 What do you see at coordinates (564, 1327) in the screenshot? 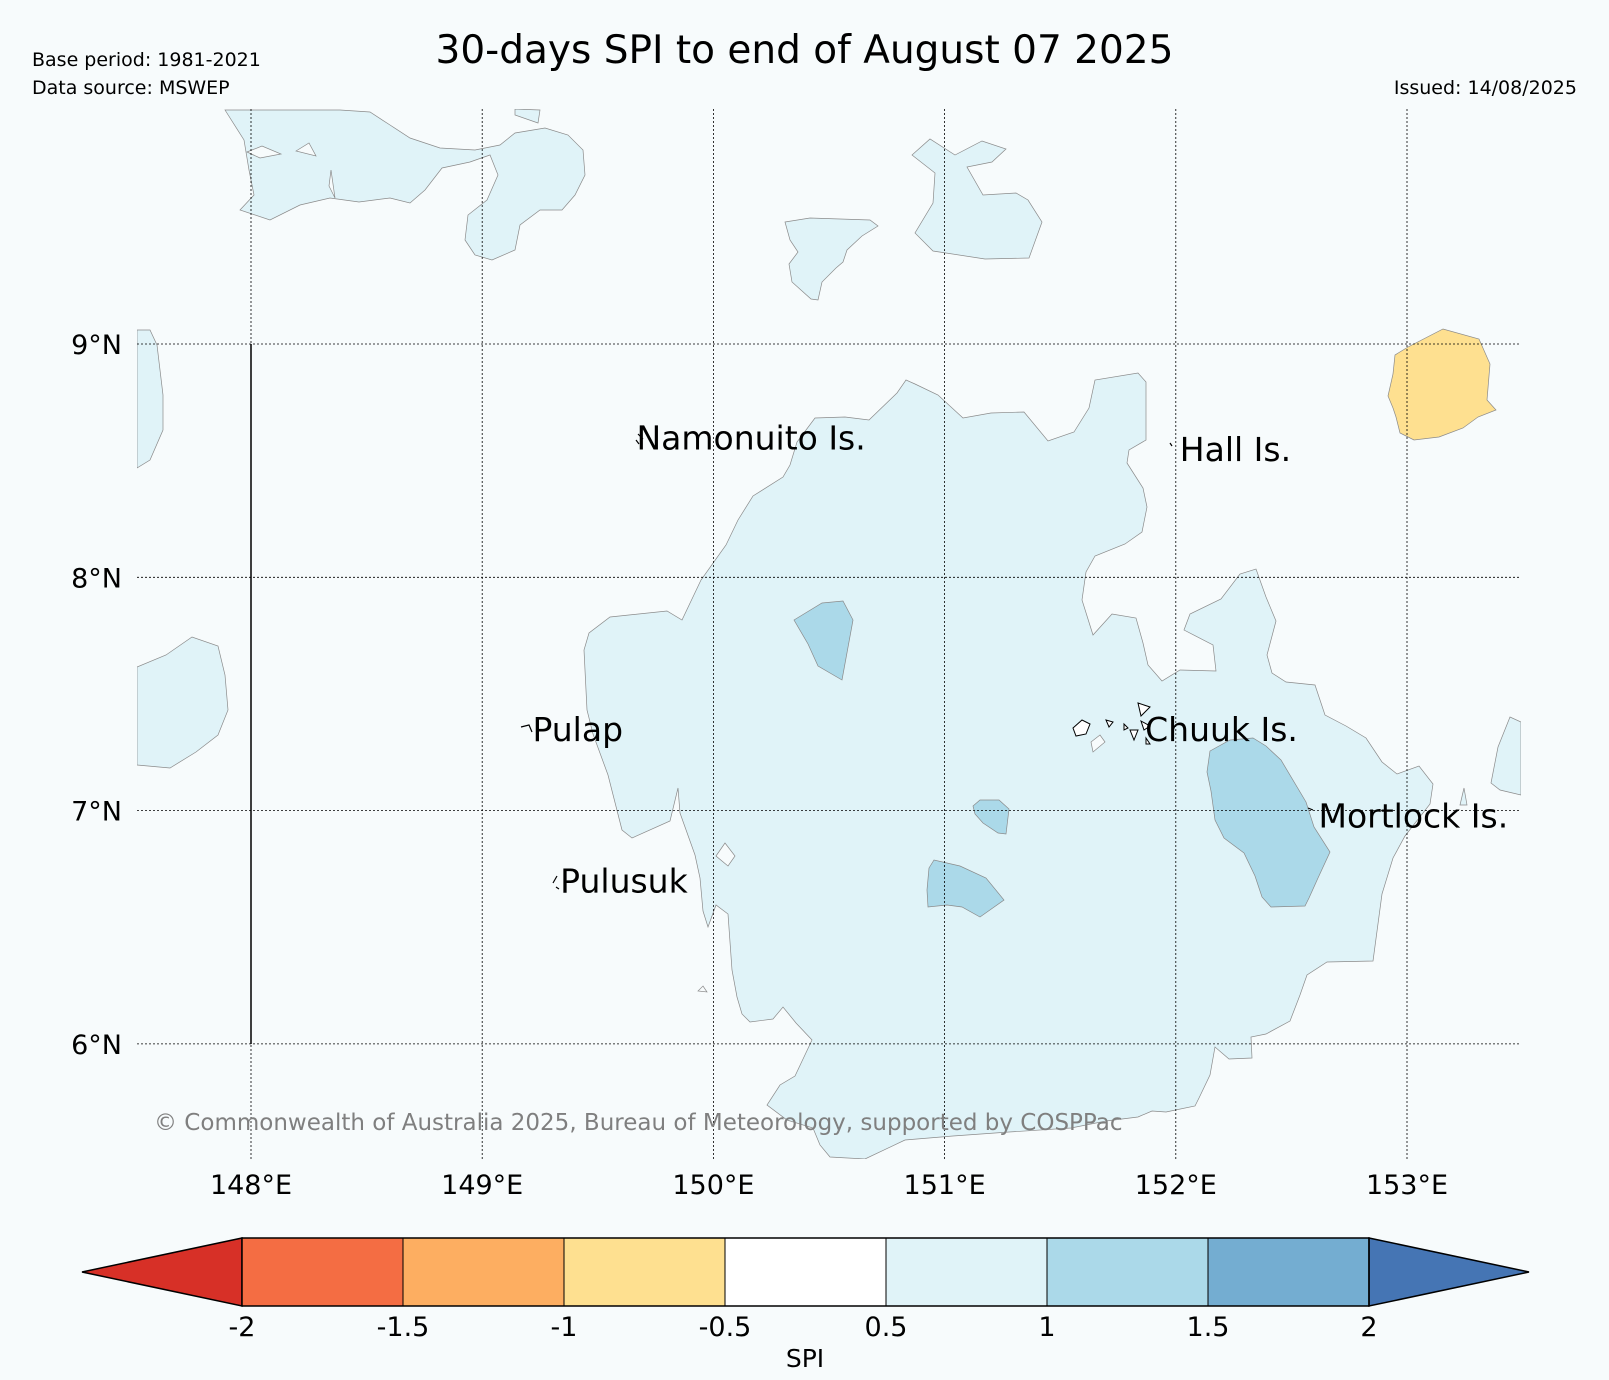
I see `colorbar-tick-label: -1` at bounding box center [564, 1327].